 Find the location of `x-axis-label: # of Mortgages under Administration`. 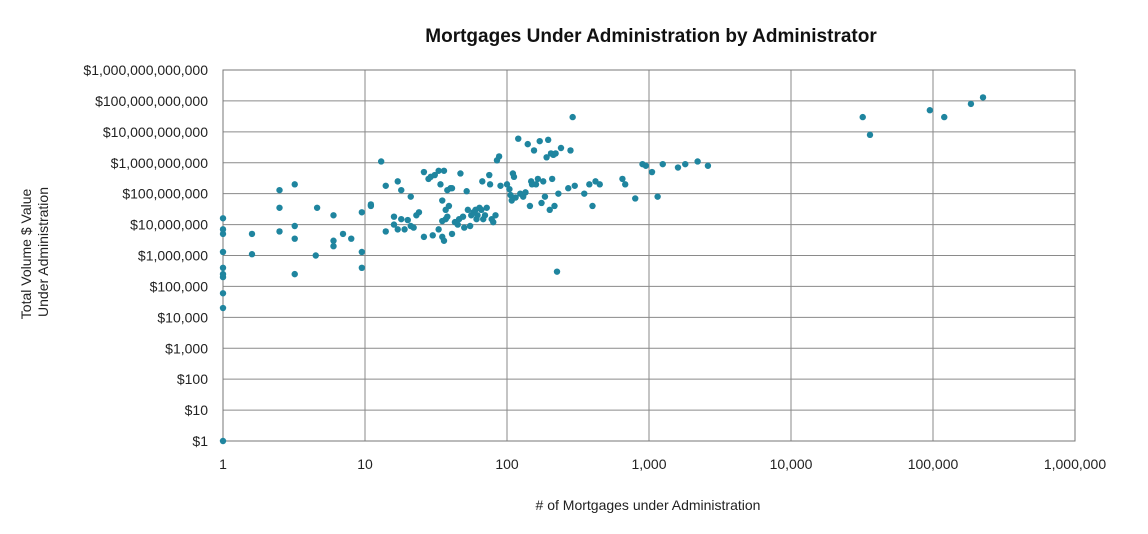

x-axis-label: # of Mortgages under Administration is located at coordinates (648, 505).